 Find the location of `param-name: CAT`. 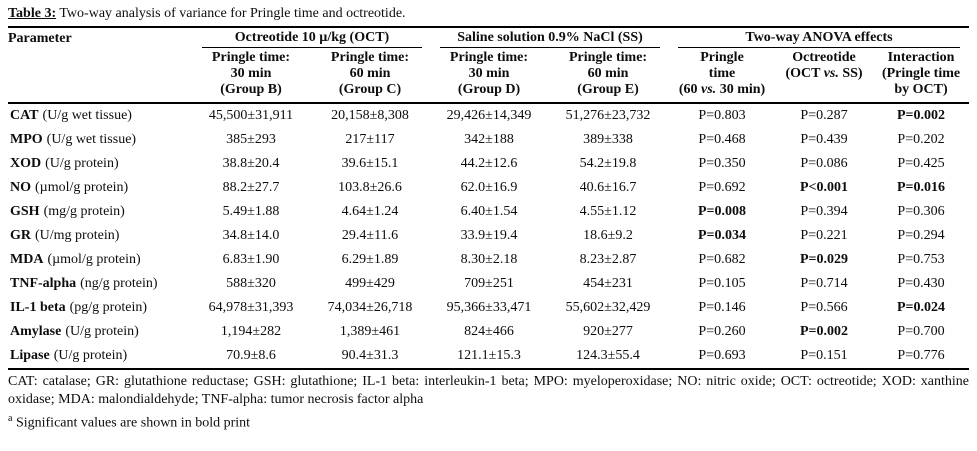

param-name: CAT is located at coordinates (24, 115).